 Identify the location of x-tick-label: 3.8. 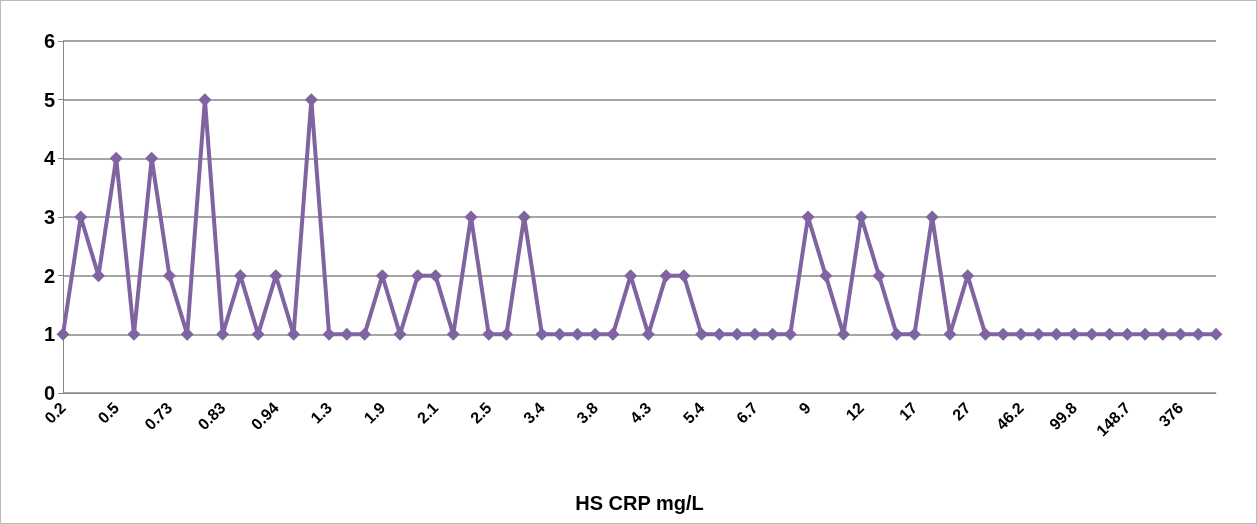
(587, 412).